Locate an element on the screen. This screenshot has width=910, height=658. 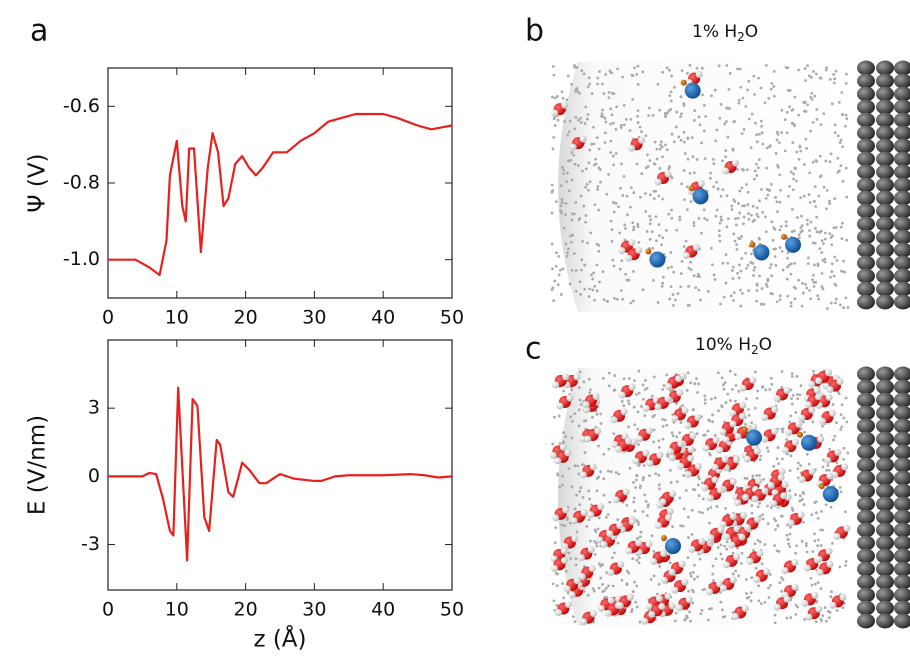
ion is located at coordinates (754, 437).